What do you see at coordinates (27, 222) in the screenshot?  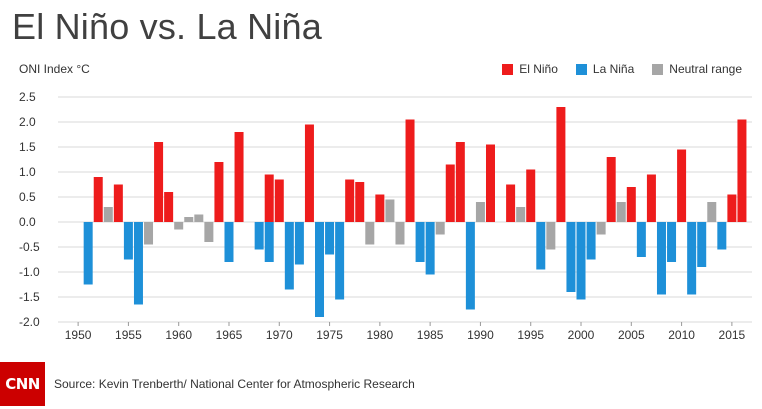 I see `y-tick-label: 0.0` at bounding box center [27, 222].